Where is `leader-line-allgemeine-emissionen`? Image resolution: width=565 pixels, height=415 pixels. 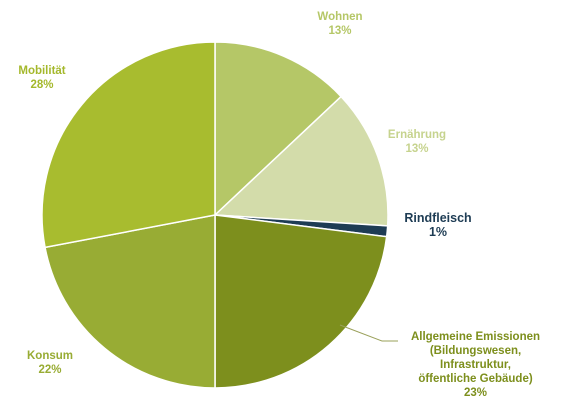 leader-line-allgemeine-emissionen is located at coordinates (368, 333).